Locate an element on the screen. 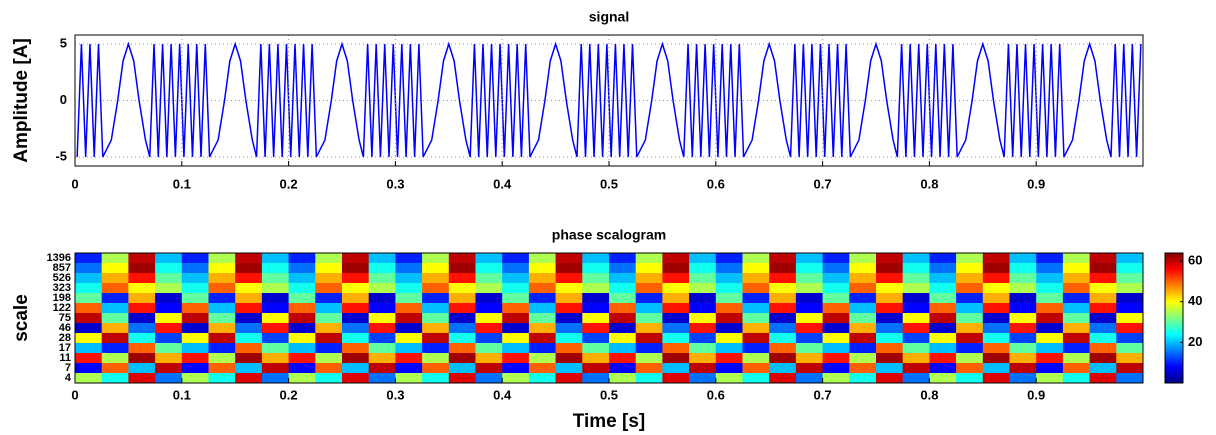  x-tick-label: 0.7 is located at coordinates (823, 183).